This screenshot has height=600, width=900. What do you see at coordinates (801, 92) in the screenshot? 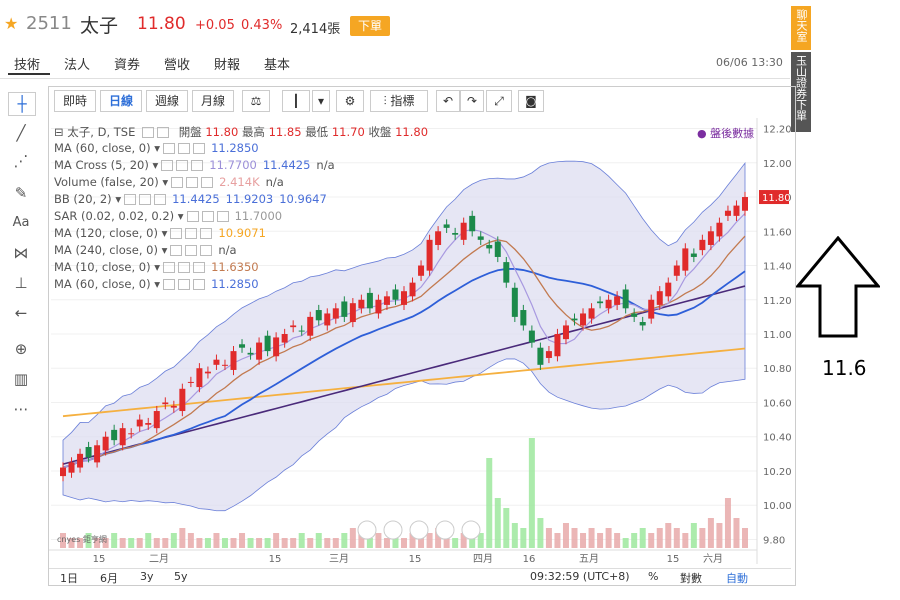
I see `broker-order-badge: 玉山證券下單` at bounding box center [801, 92].